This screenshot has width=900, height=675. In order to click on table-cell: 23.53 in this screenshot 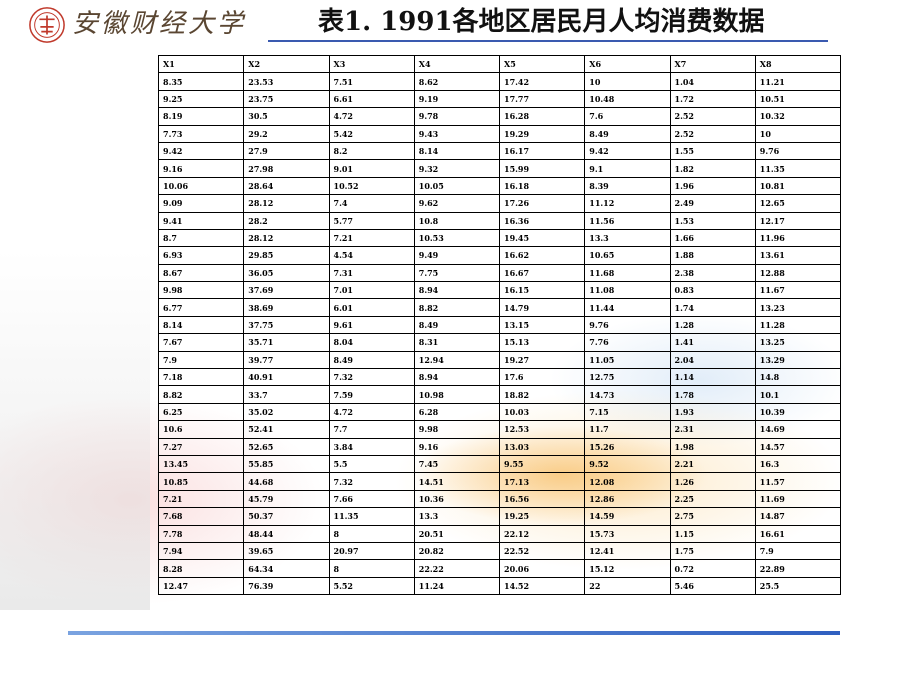, I will do `click(286, 81)`.